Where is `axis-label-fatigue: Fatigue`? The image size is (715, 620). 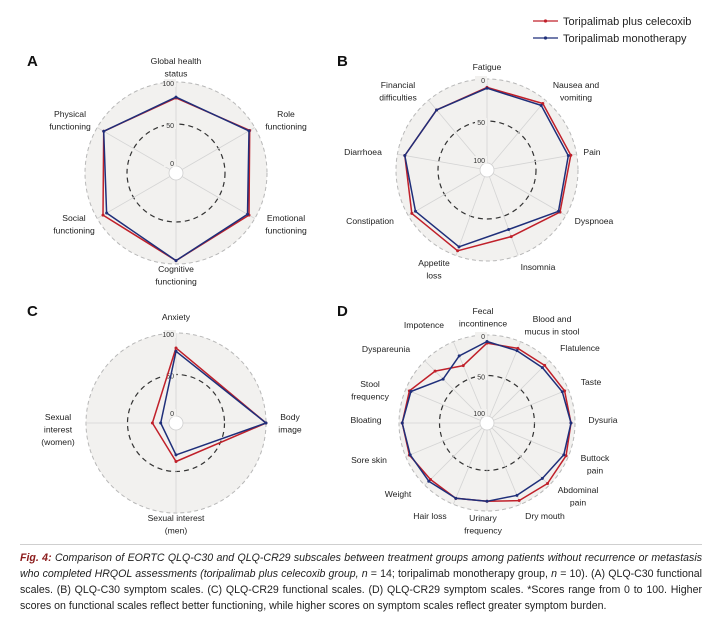 axis-label-fatigue: Fatigue is located at coordinates (487, 67).